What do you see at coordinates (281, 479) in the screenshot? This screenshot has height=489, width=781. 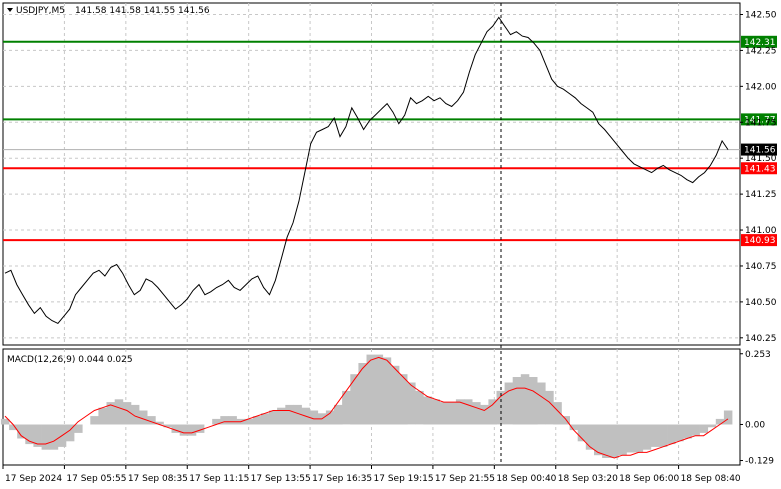 I see `x-tick-label: 17 Sep 13:55` at bounding box center [281, 479].